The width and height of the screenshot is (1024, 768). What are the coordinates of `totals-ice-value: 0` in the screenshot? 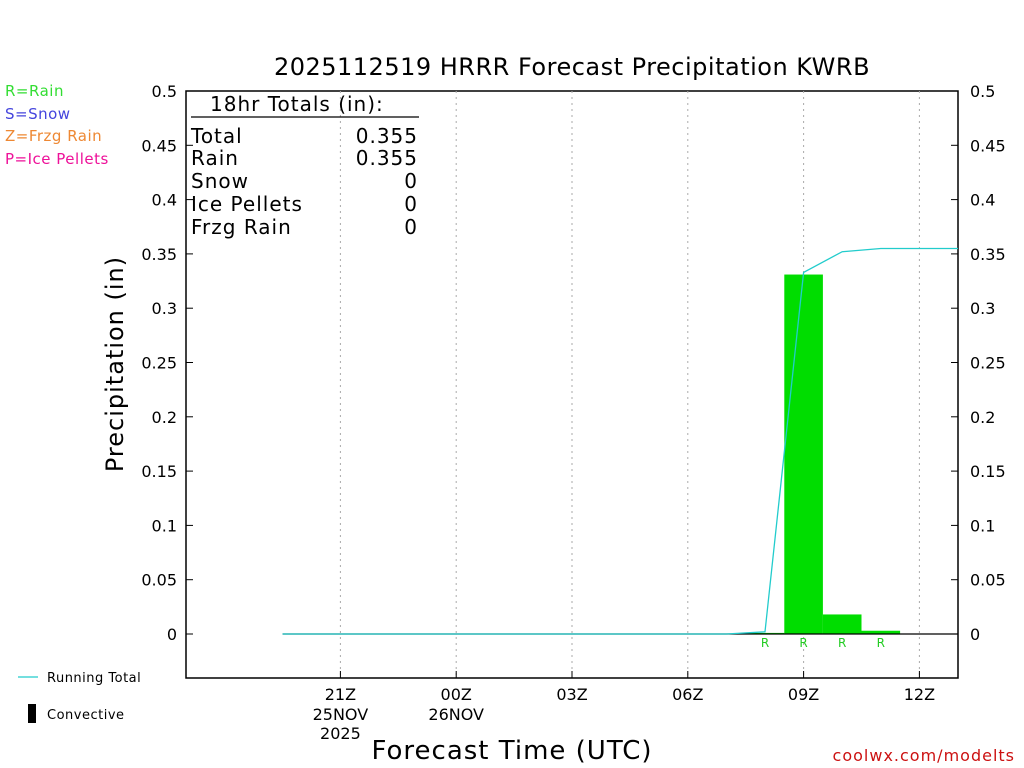 It's located at (411, 204).